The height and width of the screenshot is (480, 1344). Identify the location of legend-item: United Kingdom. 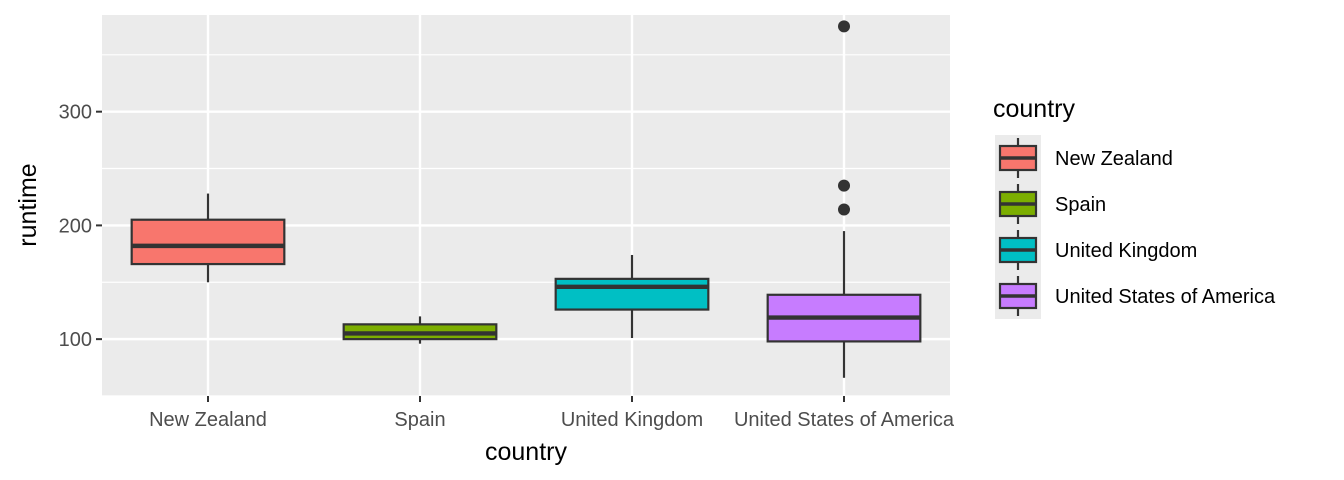
(1097, 250).